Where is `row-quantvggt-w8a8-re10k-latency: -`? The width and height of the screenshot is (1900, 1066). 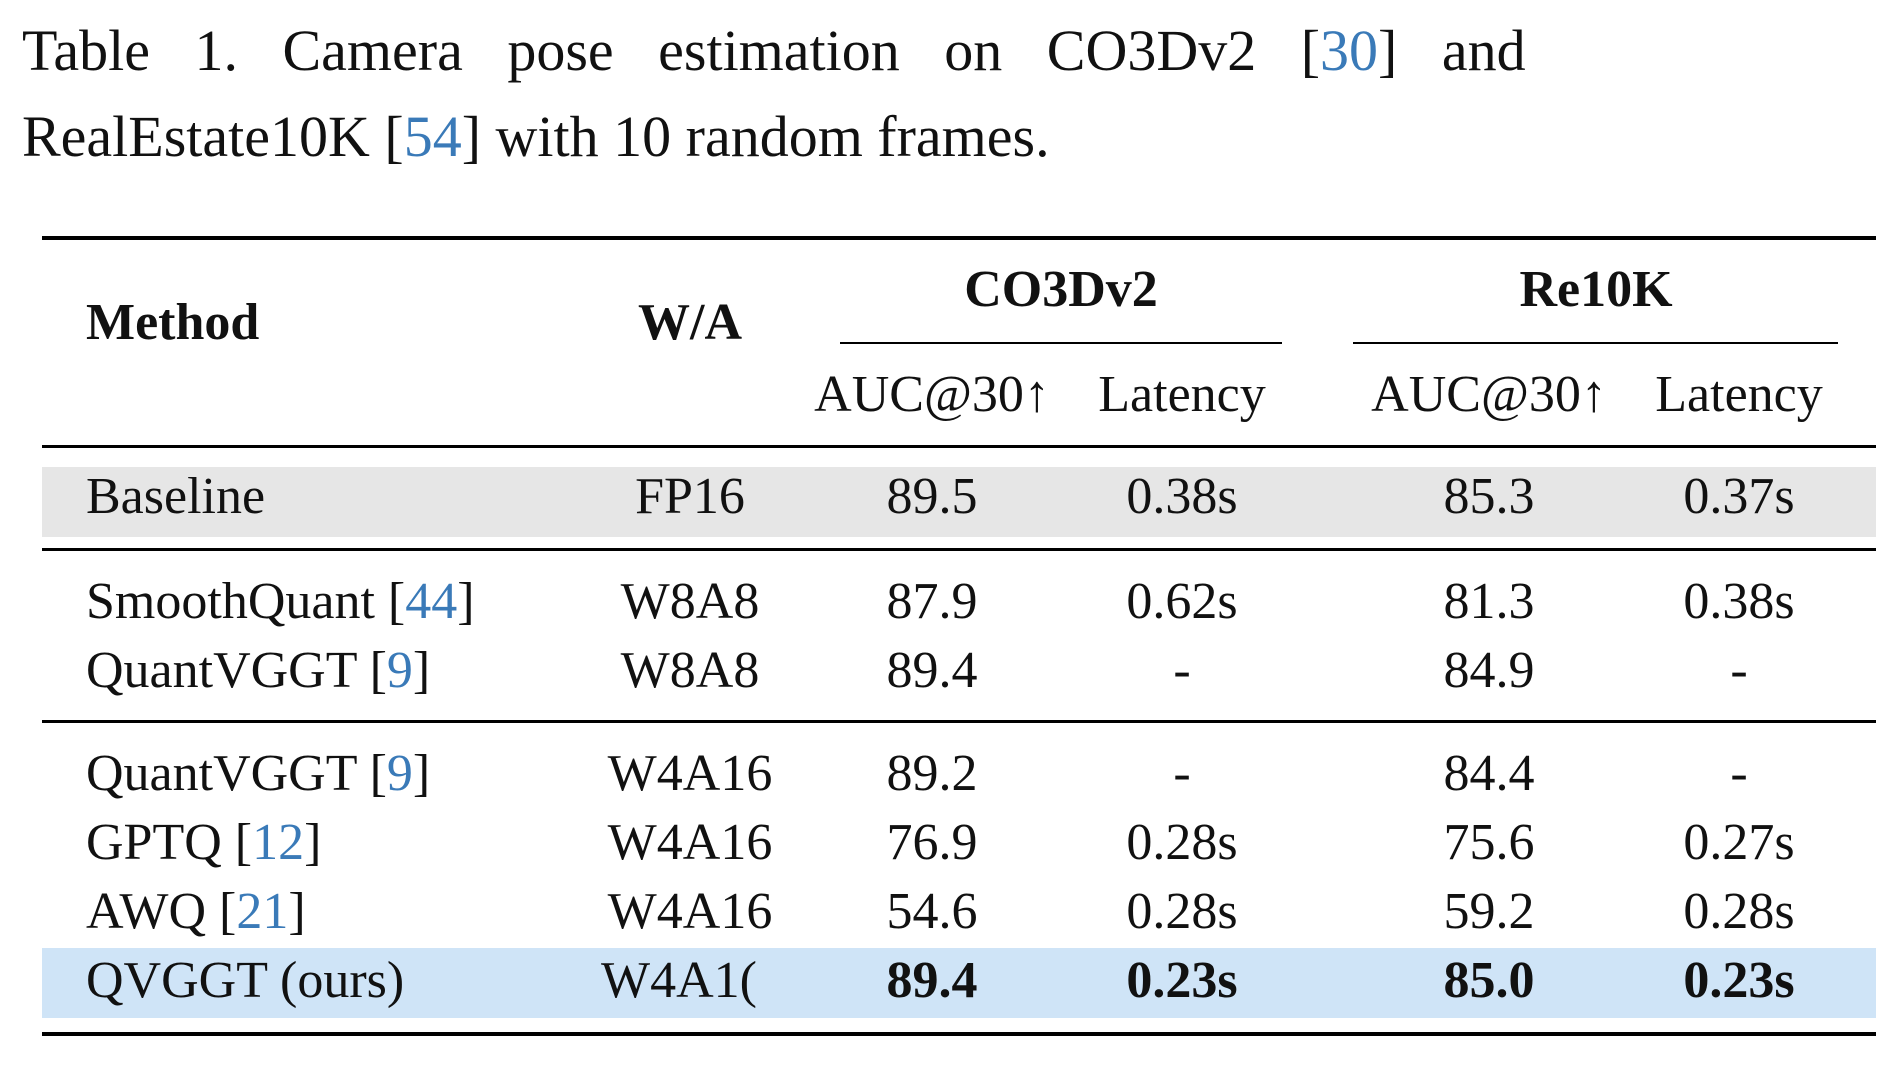 row-quantvggt-w8a8-re10k-latency: - is located at coordinates (1739, 670).